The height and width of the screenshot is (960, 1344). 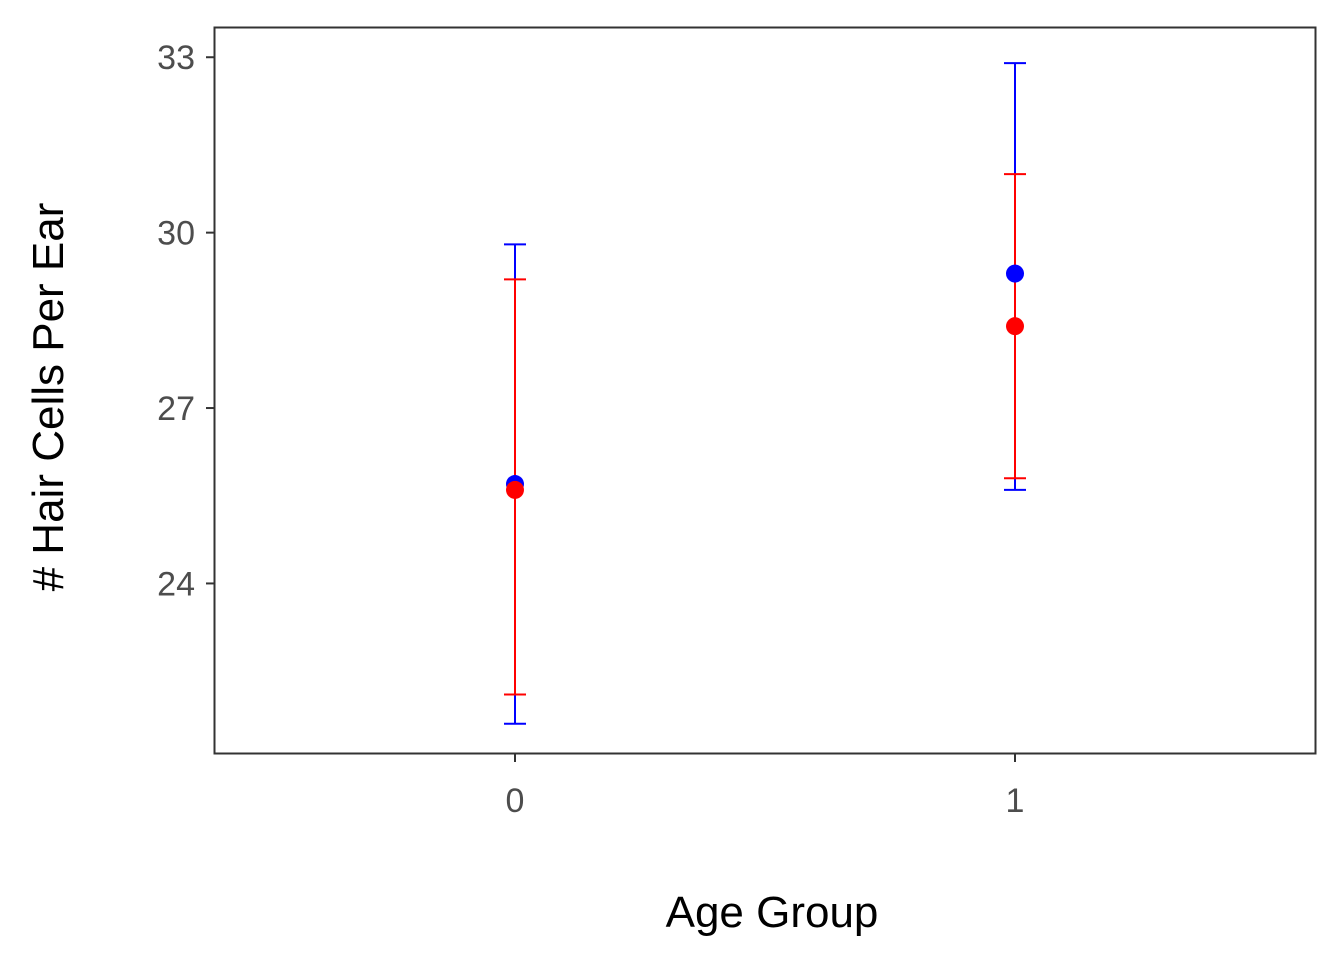 What do you see at coordinates (772, 912) in the screenshot?
I see `x-axis-title: Age Group` at bounding box center [772, 912].